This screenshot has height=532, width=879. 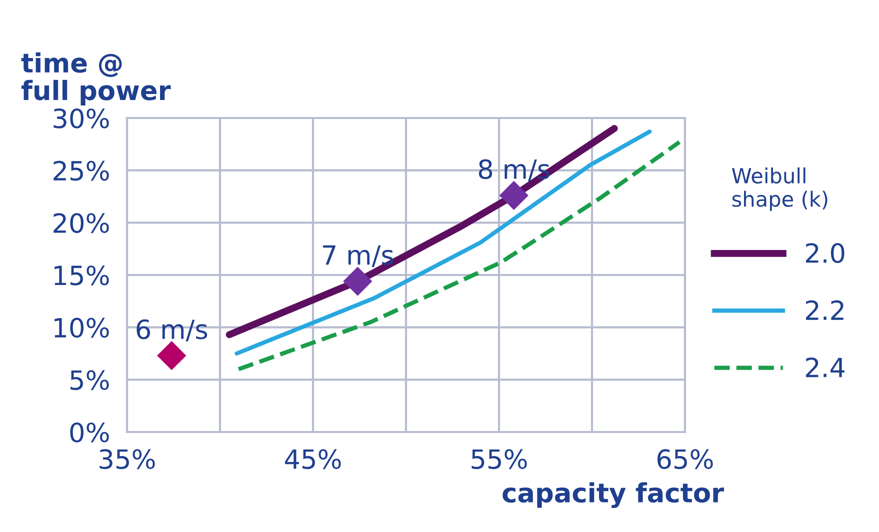 What do you see at coordinates (81, 223) in the screenshot?
I see `y-tick-label: 20%` at bounding box center [81, 223].